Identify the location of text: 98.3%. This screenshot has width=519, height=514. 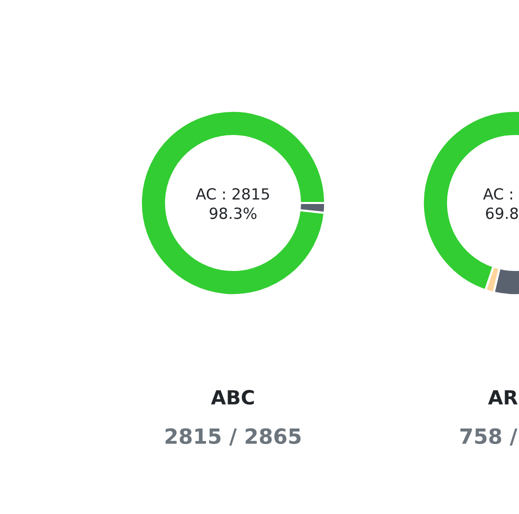
(233, 214).